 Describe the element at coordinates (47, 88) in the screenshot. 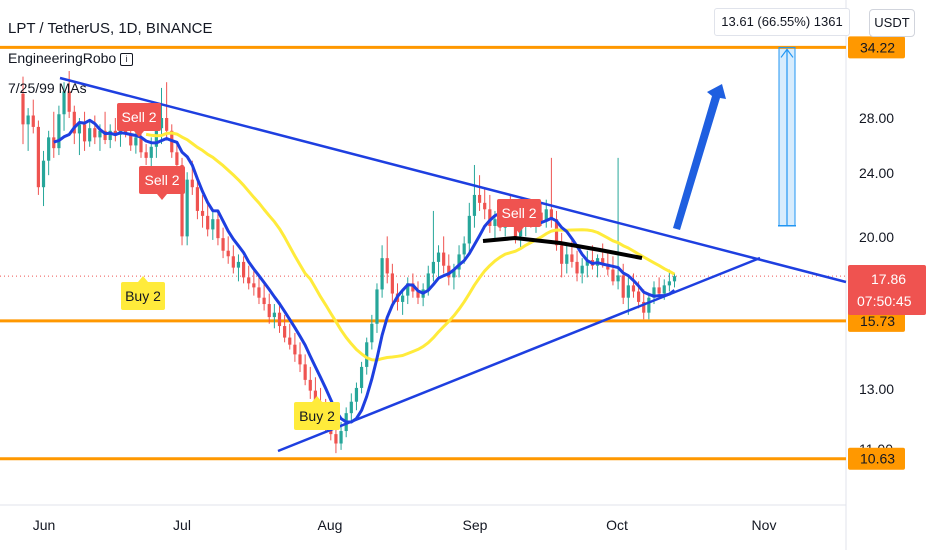

I see `indicator-label: 7/25/99 MAs` at that location.